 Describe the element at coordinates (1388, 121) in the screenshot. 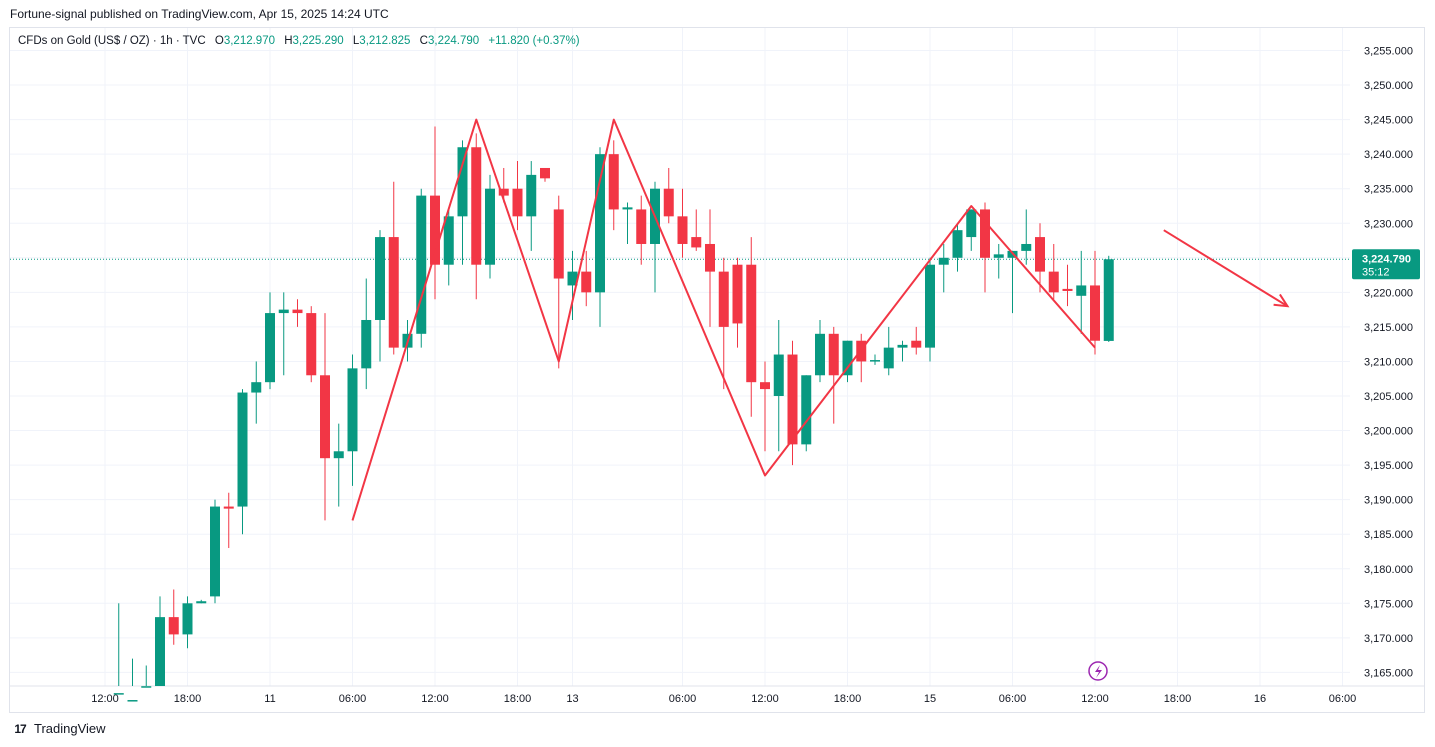

I see `price-tick-label: 3,245.000` at that location.